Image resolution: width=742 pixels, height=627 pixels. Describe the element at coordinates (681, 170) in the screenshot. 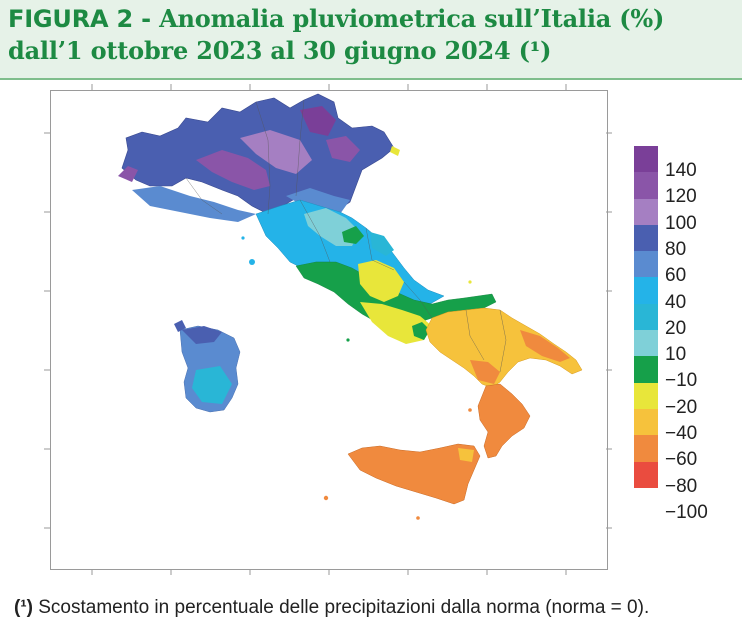

I see `legend-label: 140` at that location.